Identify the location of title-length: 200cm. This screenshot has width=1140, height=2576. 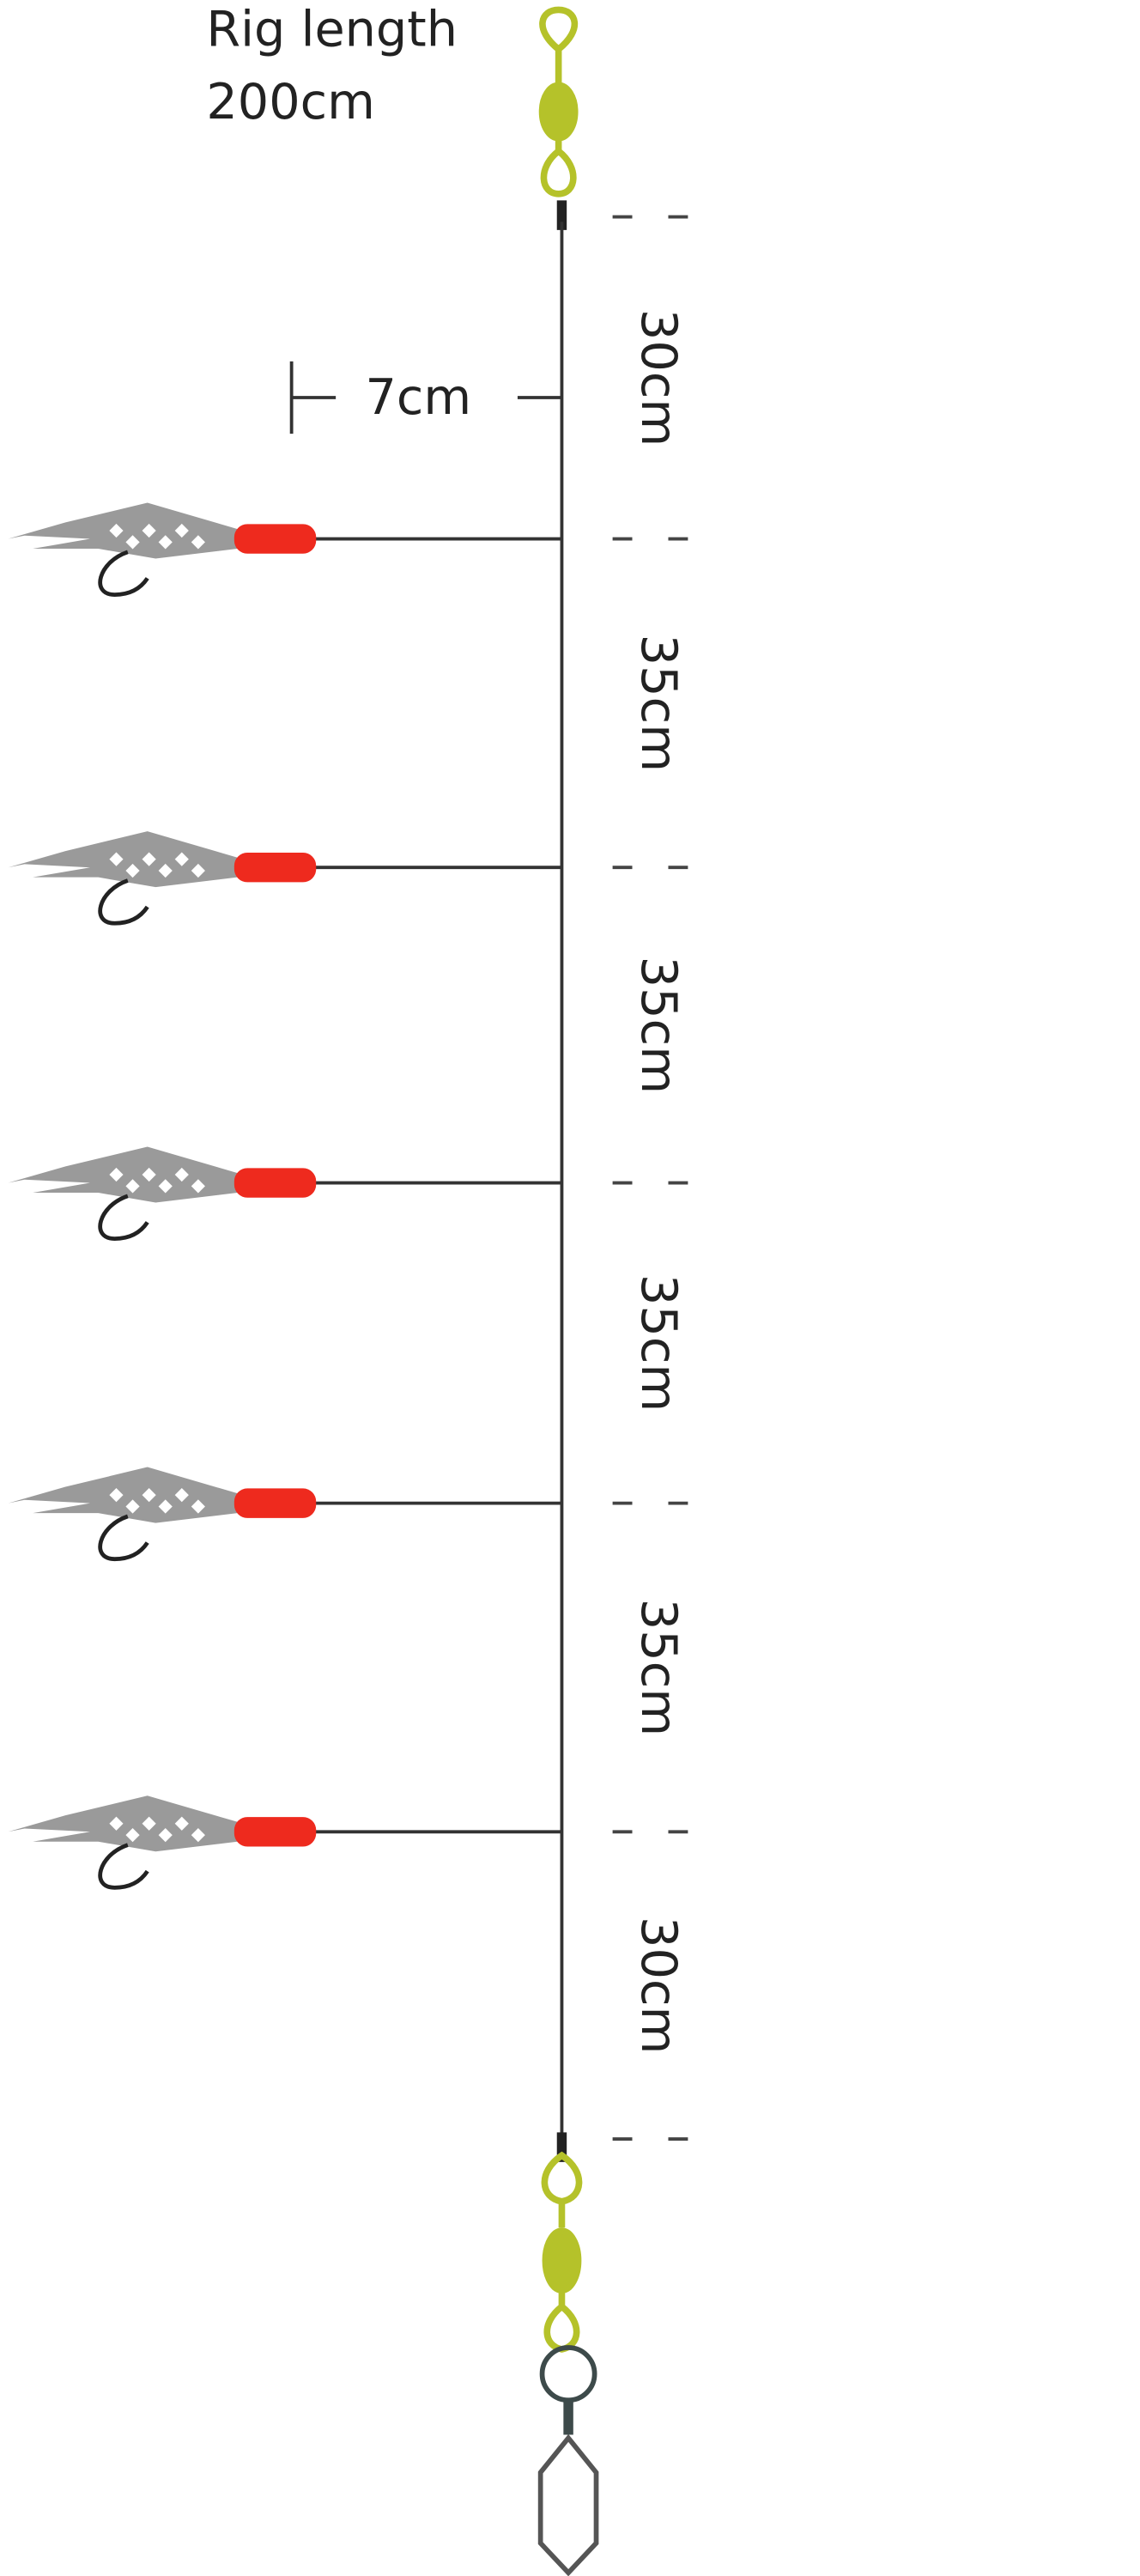
(290, 102).